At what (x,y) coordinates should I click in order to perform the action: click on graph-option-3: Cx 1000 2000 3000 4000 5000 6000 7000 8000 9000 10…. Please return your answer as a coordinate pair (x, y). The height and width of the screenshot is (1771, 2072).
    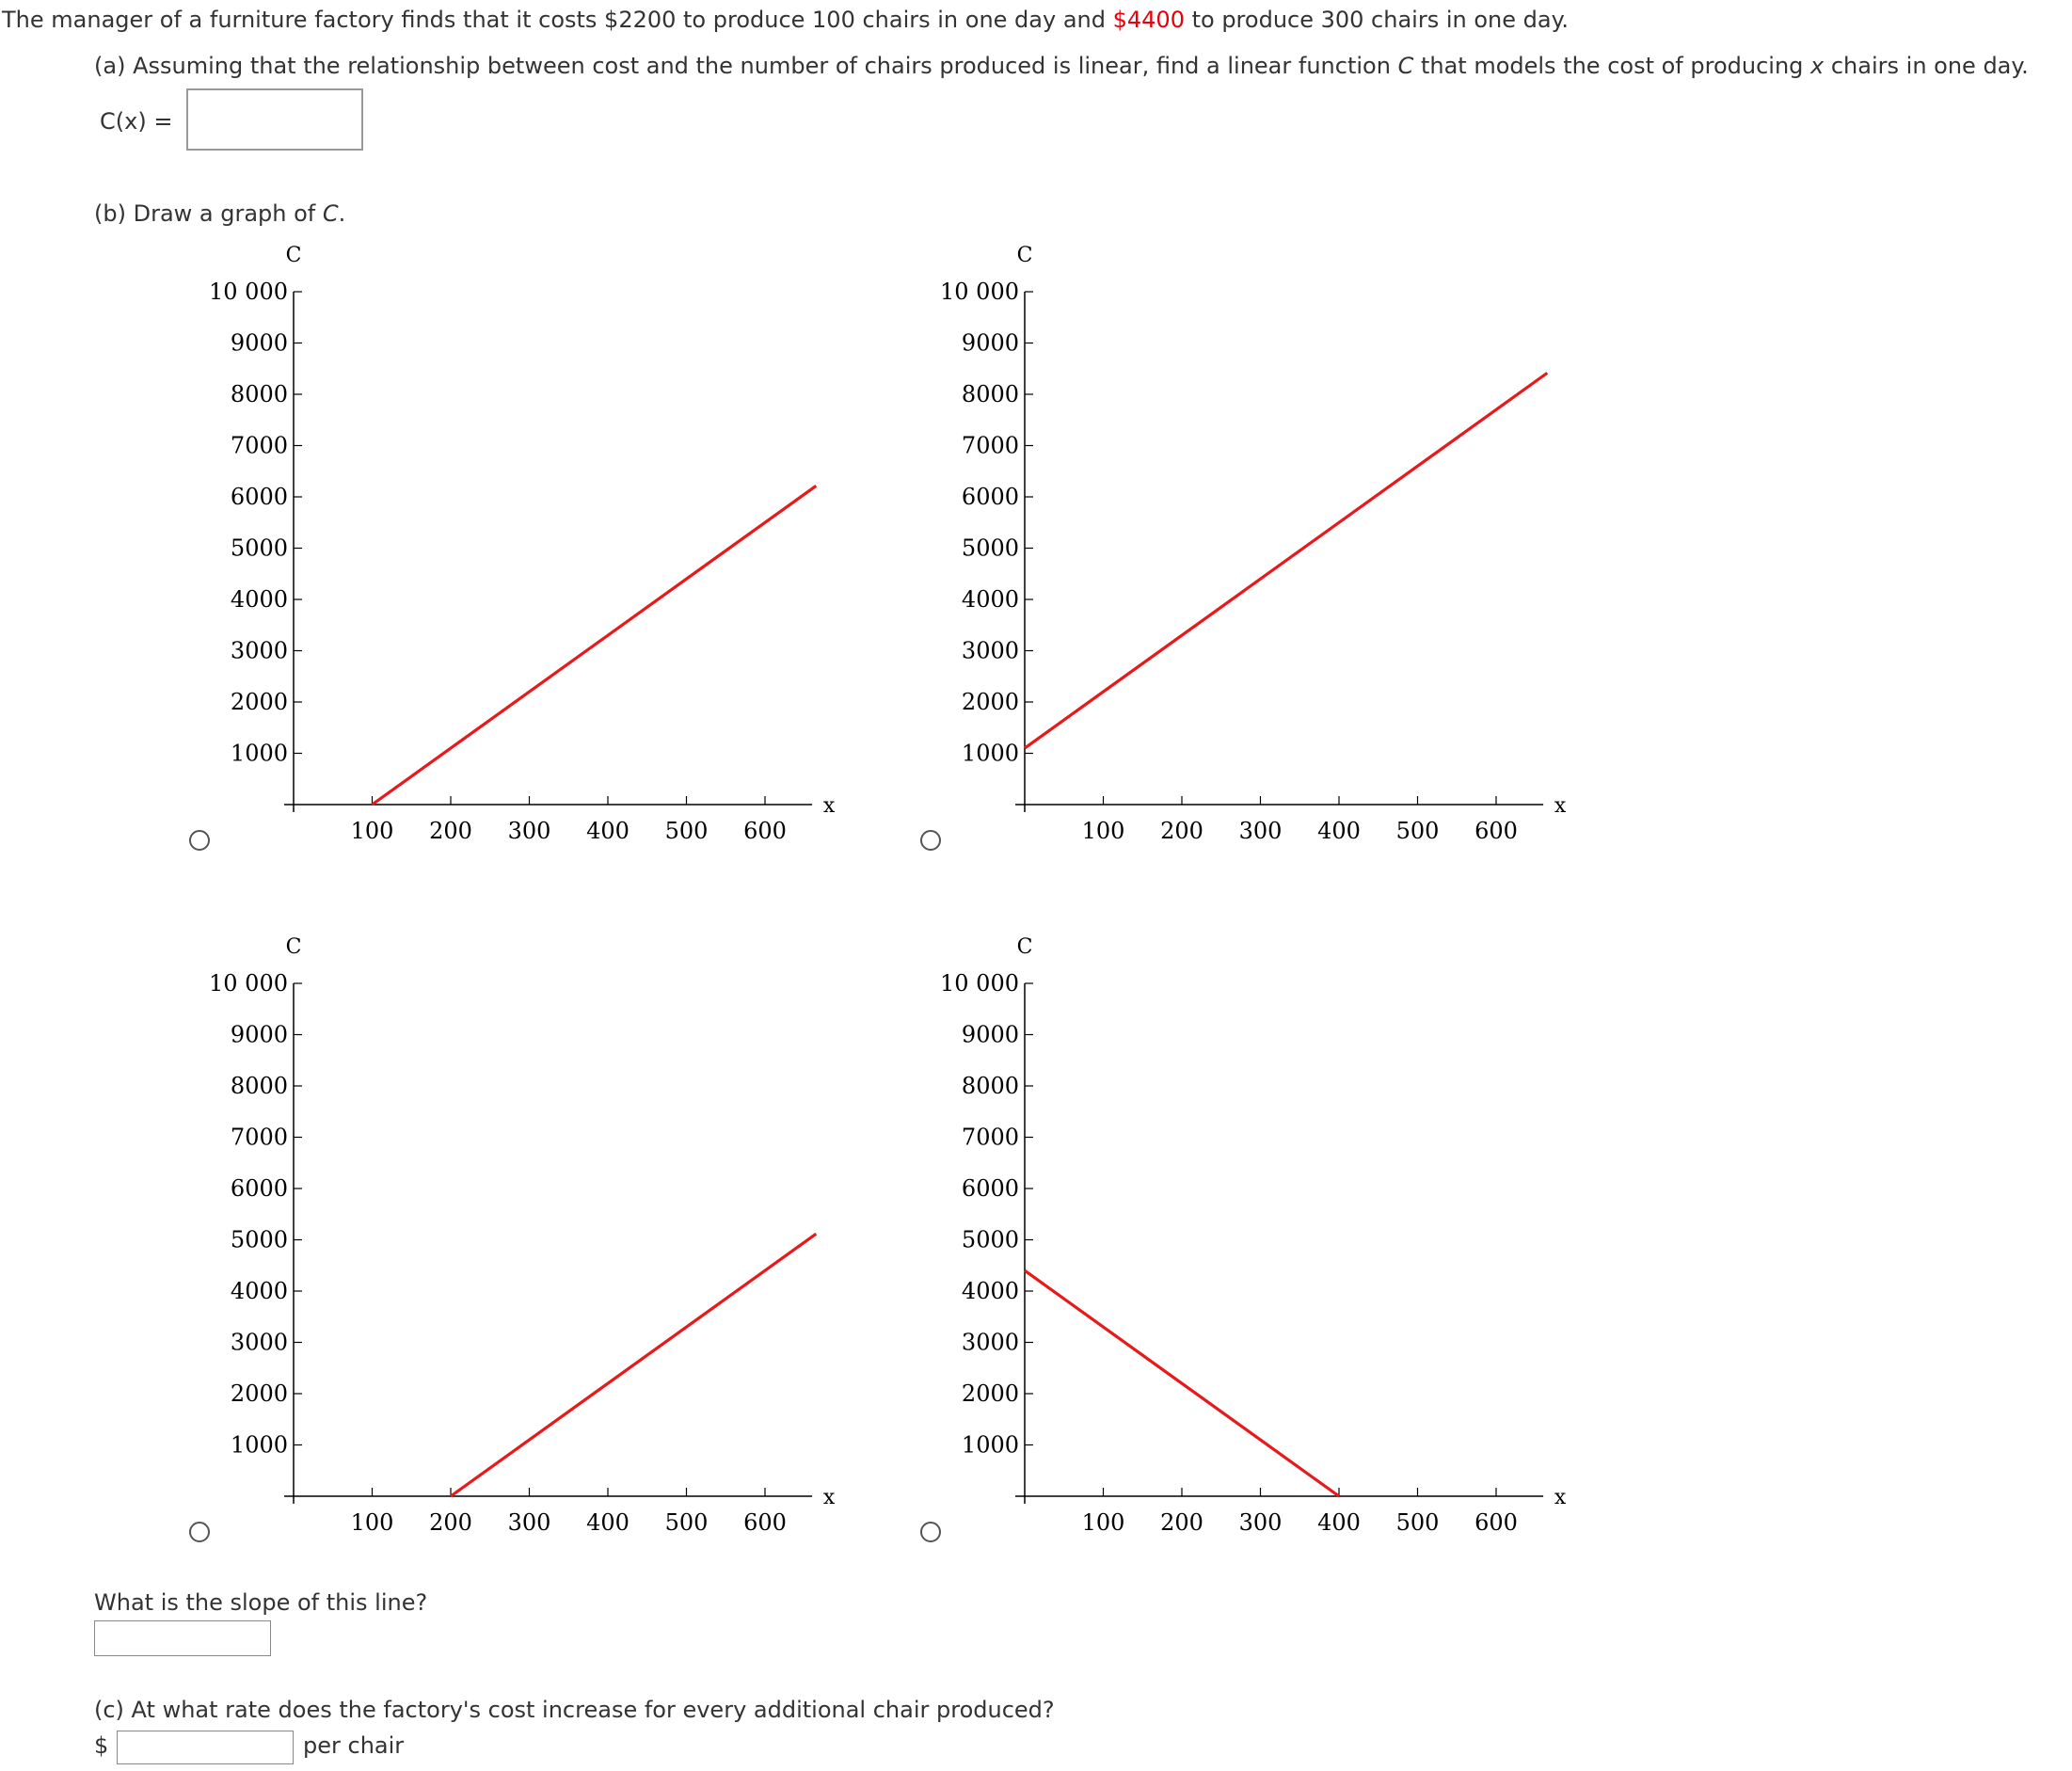
    Looking at the image, I should click on (522, 1235).